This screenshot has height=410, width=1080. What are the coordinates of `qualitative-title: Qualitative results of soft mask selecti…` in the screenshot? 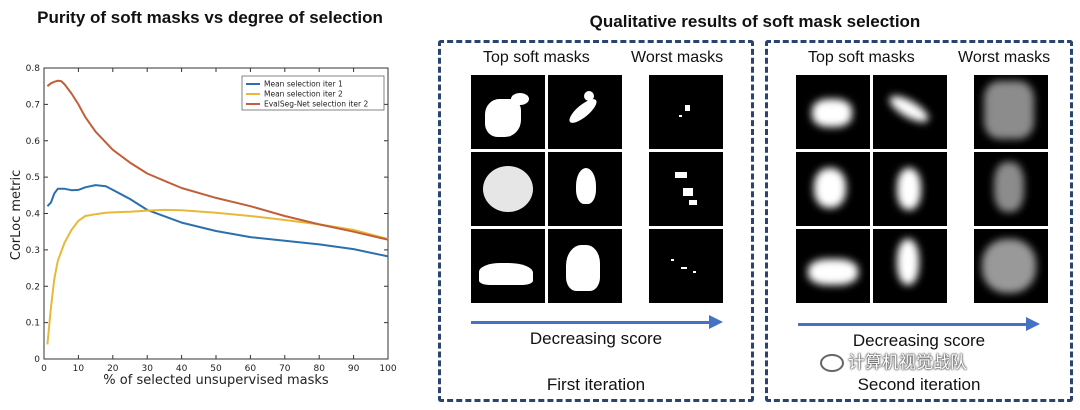 It's located at (755, 21).